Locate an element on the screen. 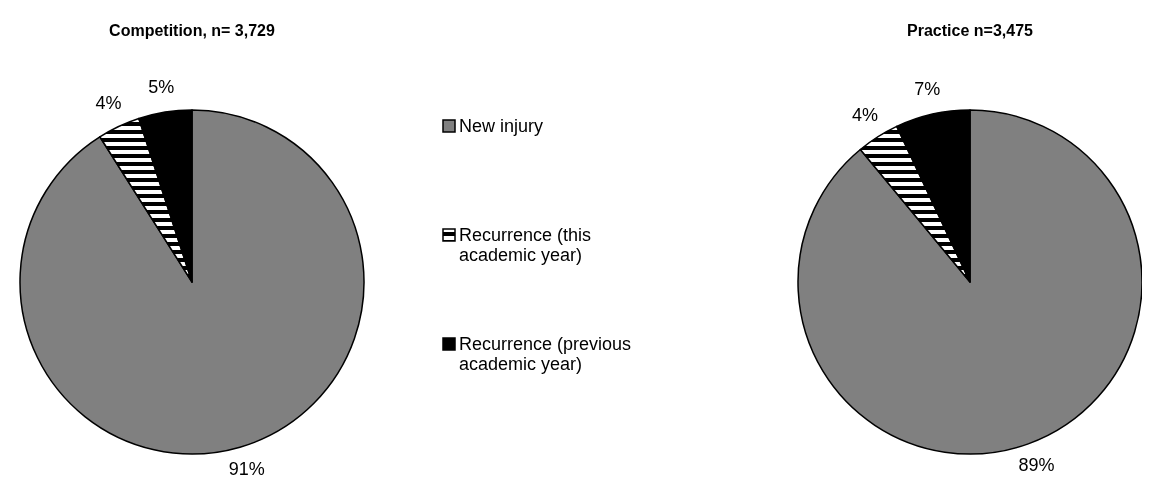 The height and width of the screenshot is (496, 1150). legend-label: Recurrence (this academic year) is located at coordinates (525, 244).